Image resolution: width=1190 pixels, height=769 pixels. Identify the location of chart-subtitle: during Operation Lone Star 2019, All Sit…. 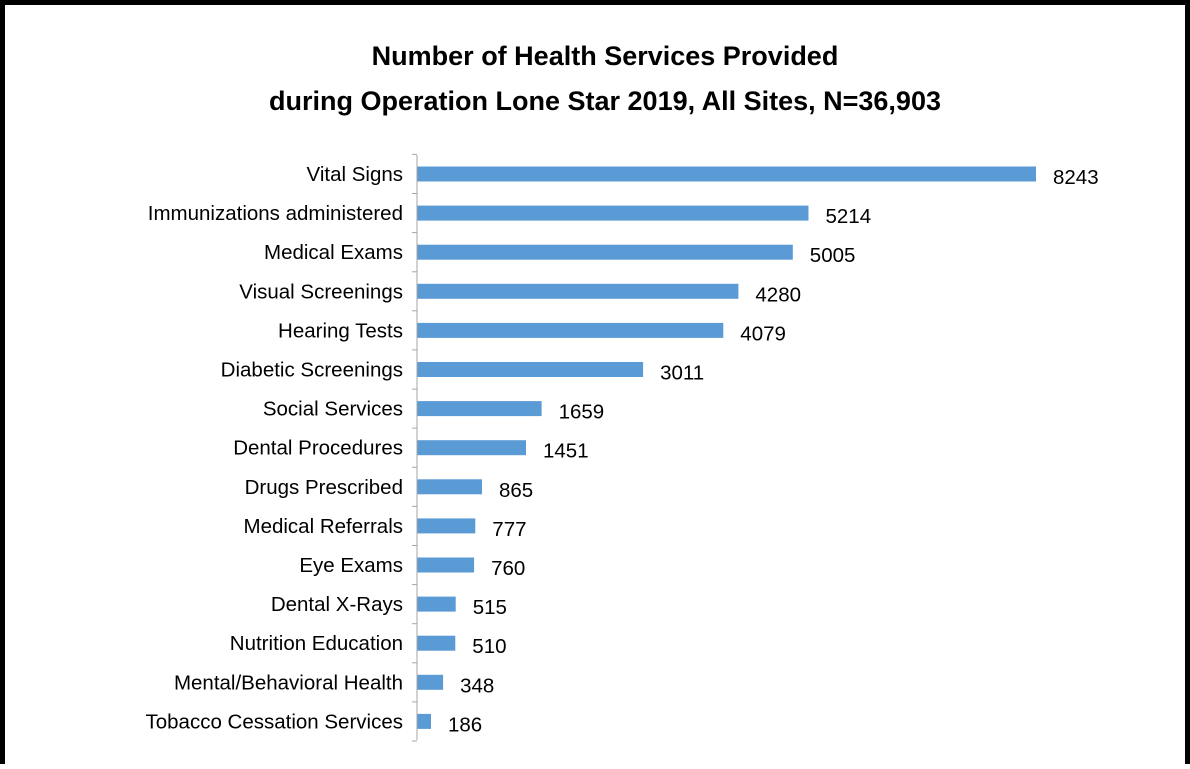
(605, 101).